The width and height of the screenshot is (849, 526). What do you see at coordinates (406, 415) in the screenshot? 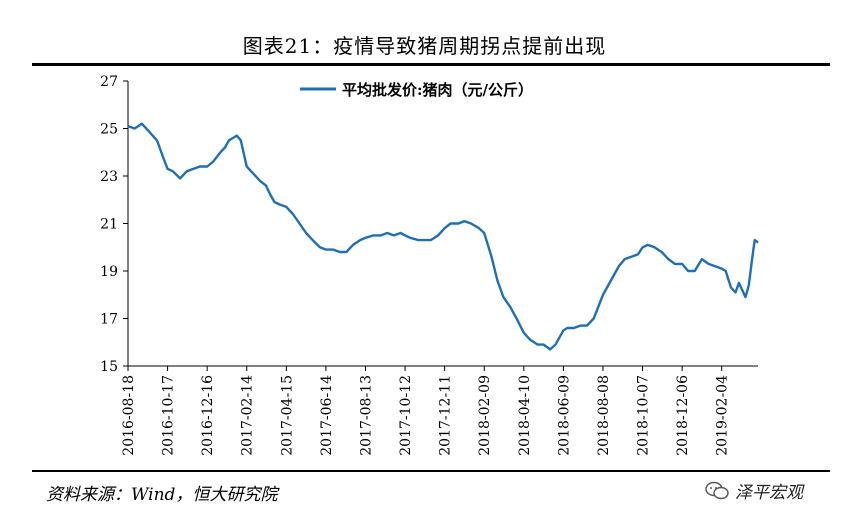
I see `x-tick-label: 2017-10-12` at bounding box center [406, 415].